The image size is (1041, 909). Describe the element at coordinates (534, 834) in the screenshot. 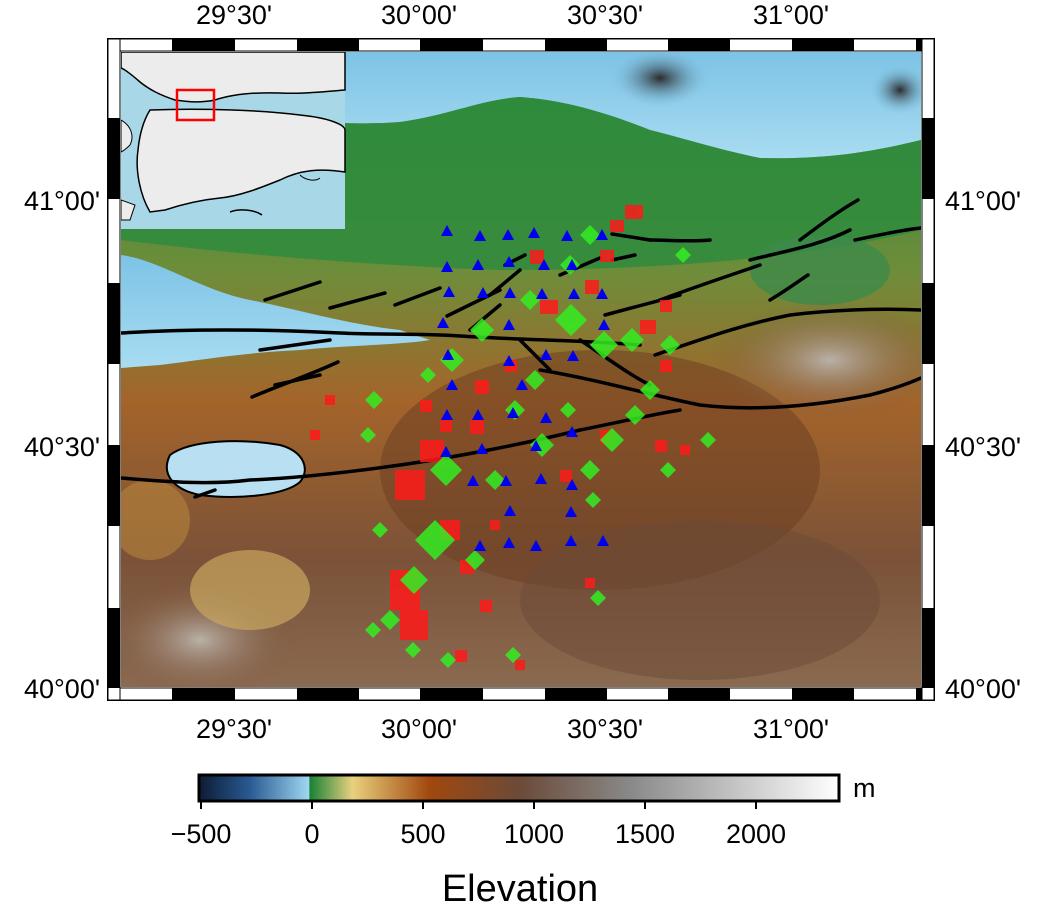

I see `colorbar-tick: 1000` at that location.